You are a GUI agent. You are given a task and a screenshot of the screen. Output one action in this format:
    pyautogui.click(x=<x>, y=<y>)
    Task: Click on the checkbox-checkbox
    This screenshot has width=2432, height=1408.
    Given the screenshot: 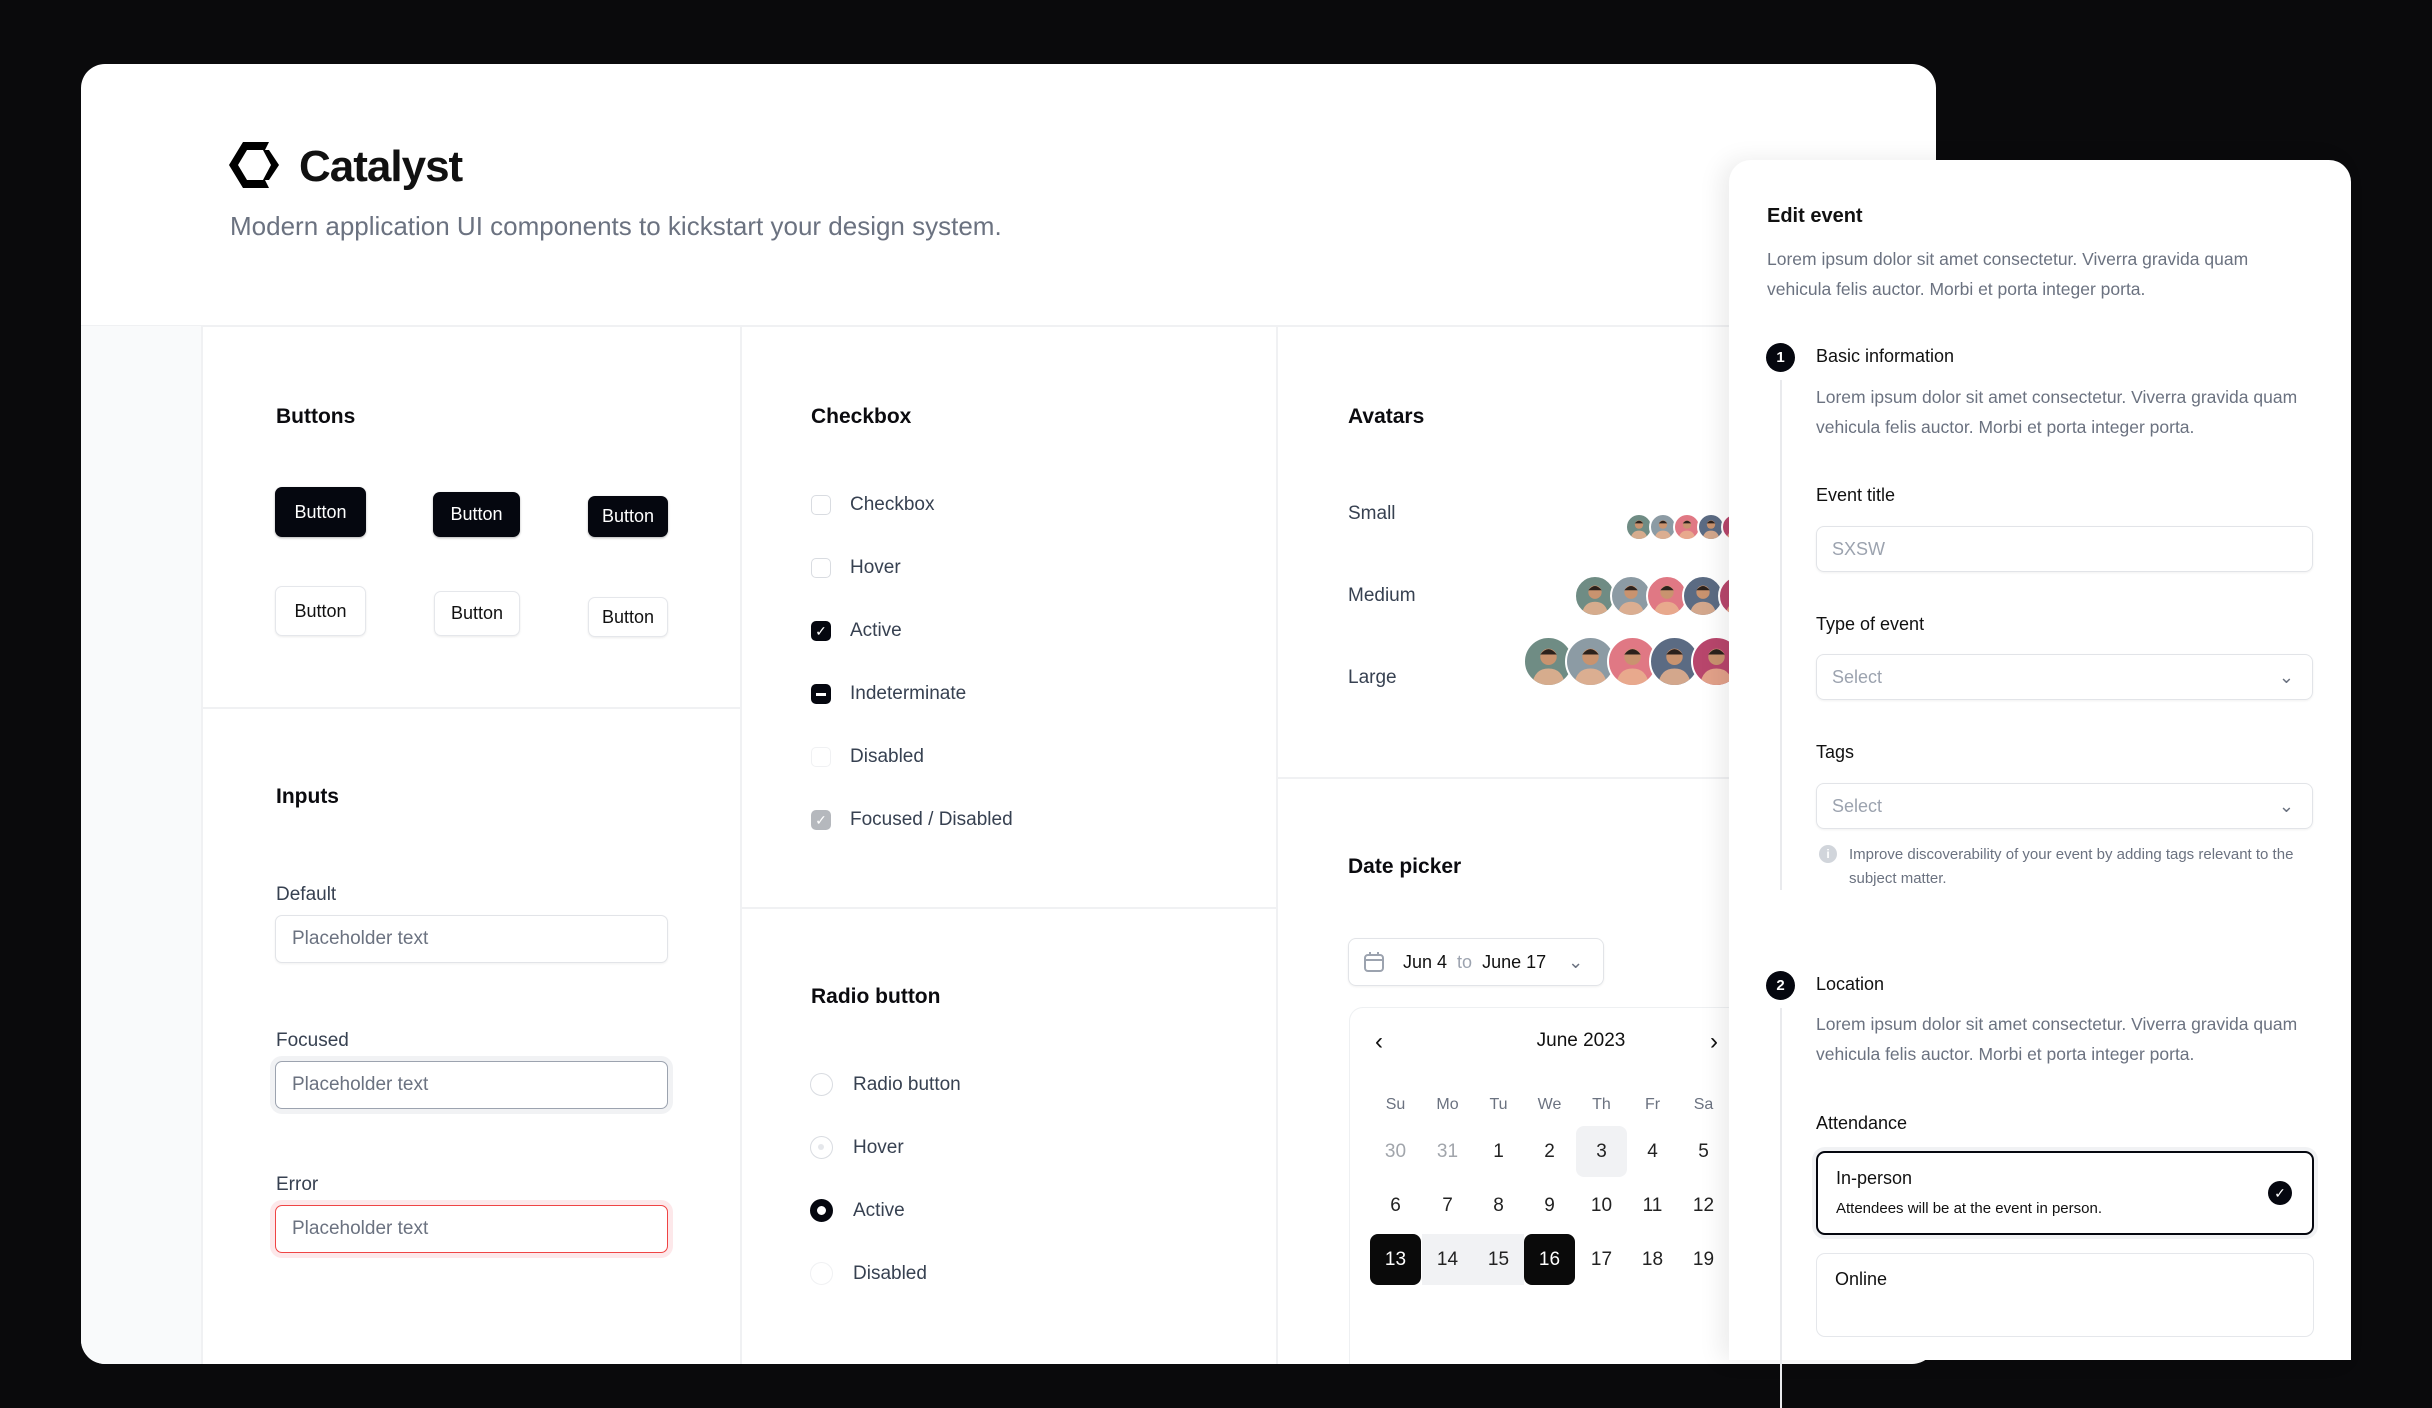 What is the action you would take?
    pyautogui.click(x=821, y=505)
    